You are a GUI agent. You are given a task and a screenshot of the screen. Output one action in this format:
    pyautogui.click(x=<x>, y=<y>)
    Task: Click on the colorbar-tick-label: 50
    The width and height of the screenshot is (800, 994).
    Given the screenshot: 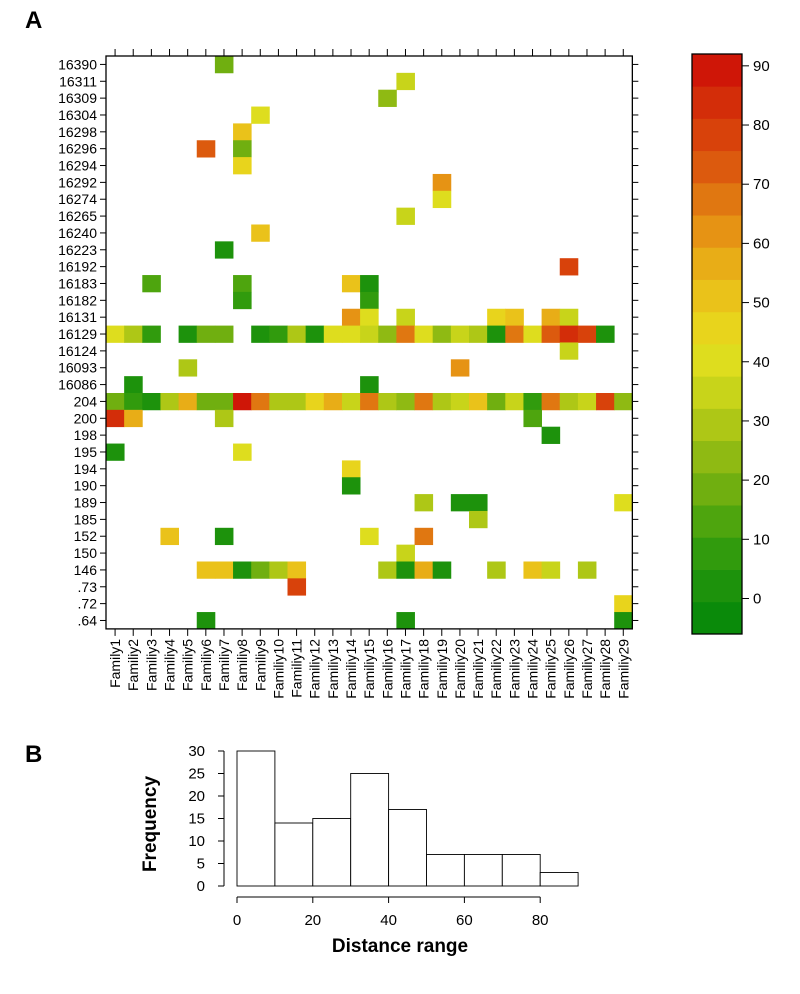 What is the action you would take?
    pyautogui.click(x=761, y=303)
    